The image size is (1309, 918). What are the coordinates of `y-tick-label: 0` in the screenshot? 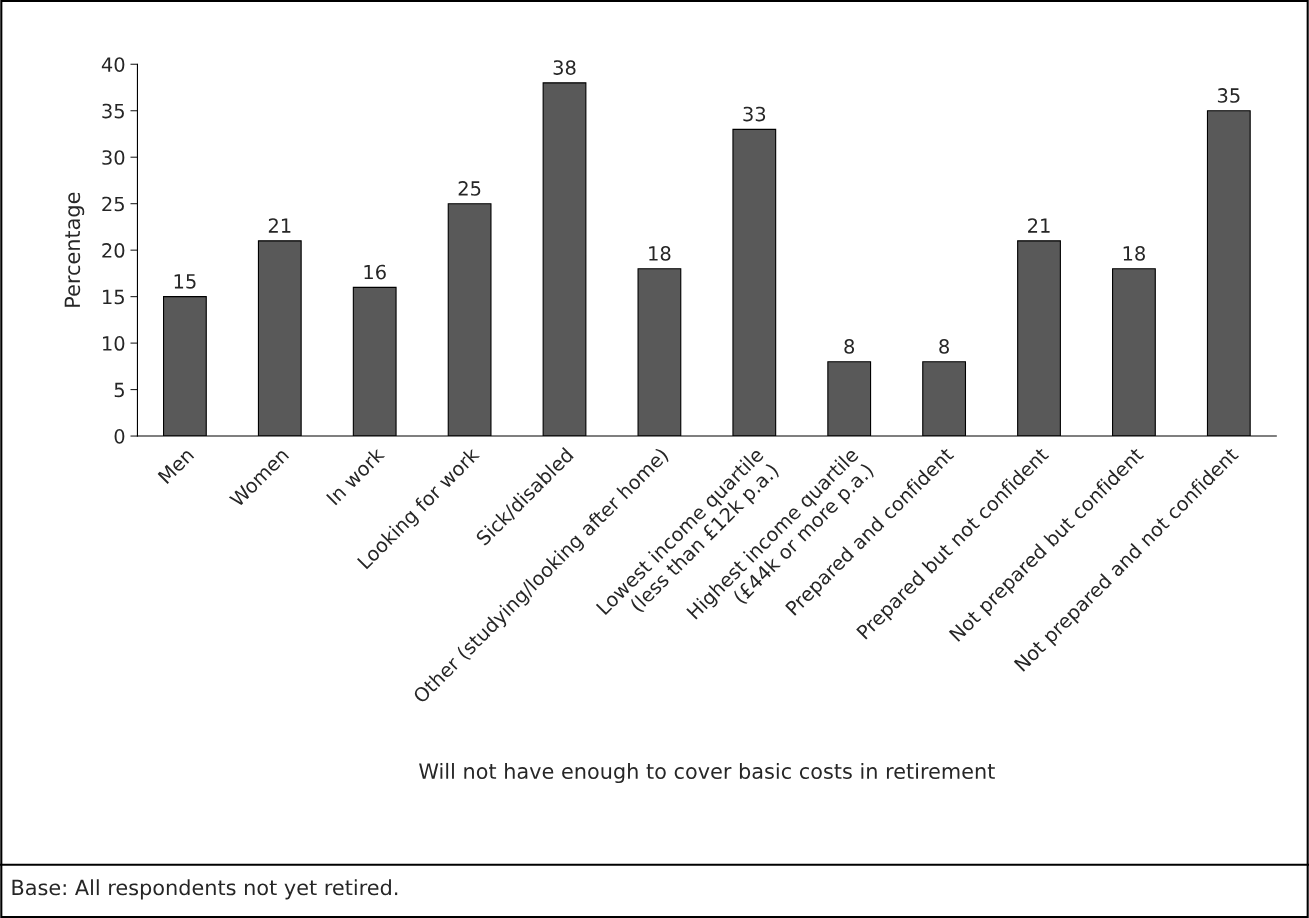 It's located at (119, 436).